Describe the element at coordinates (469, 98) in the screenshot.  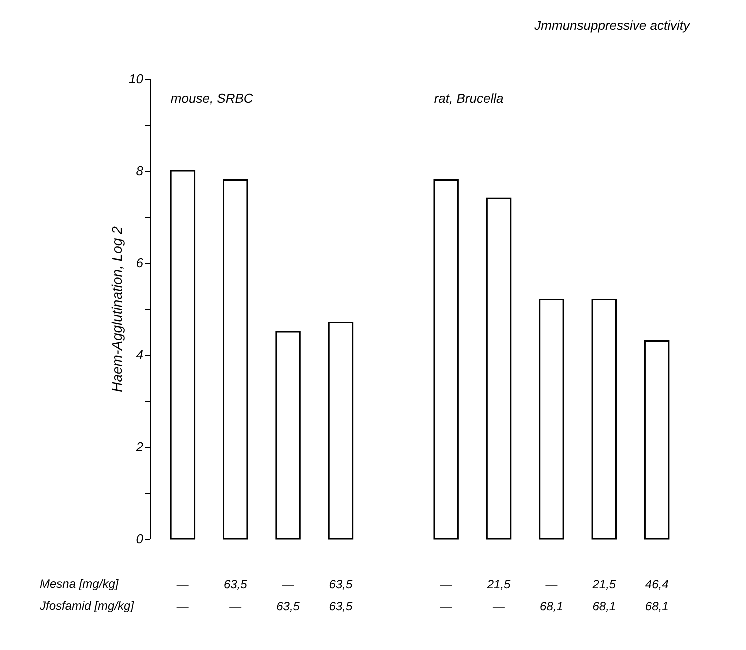
I see `annotation: rat, Brucella` at that location.